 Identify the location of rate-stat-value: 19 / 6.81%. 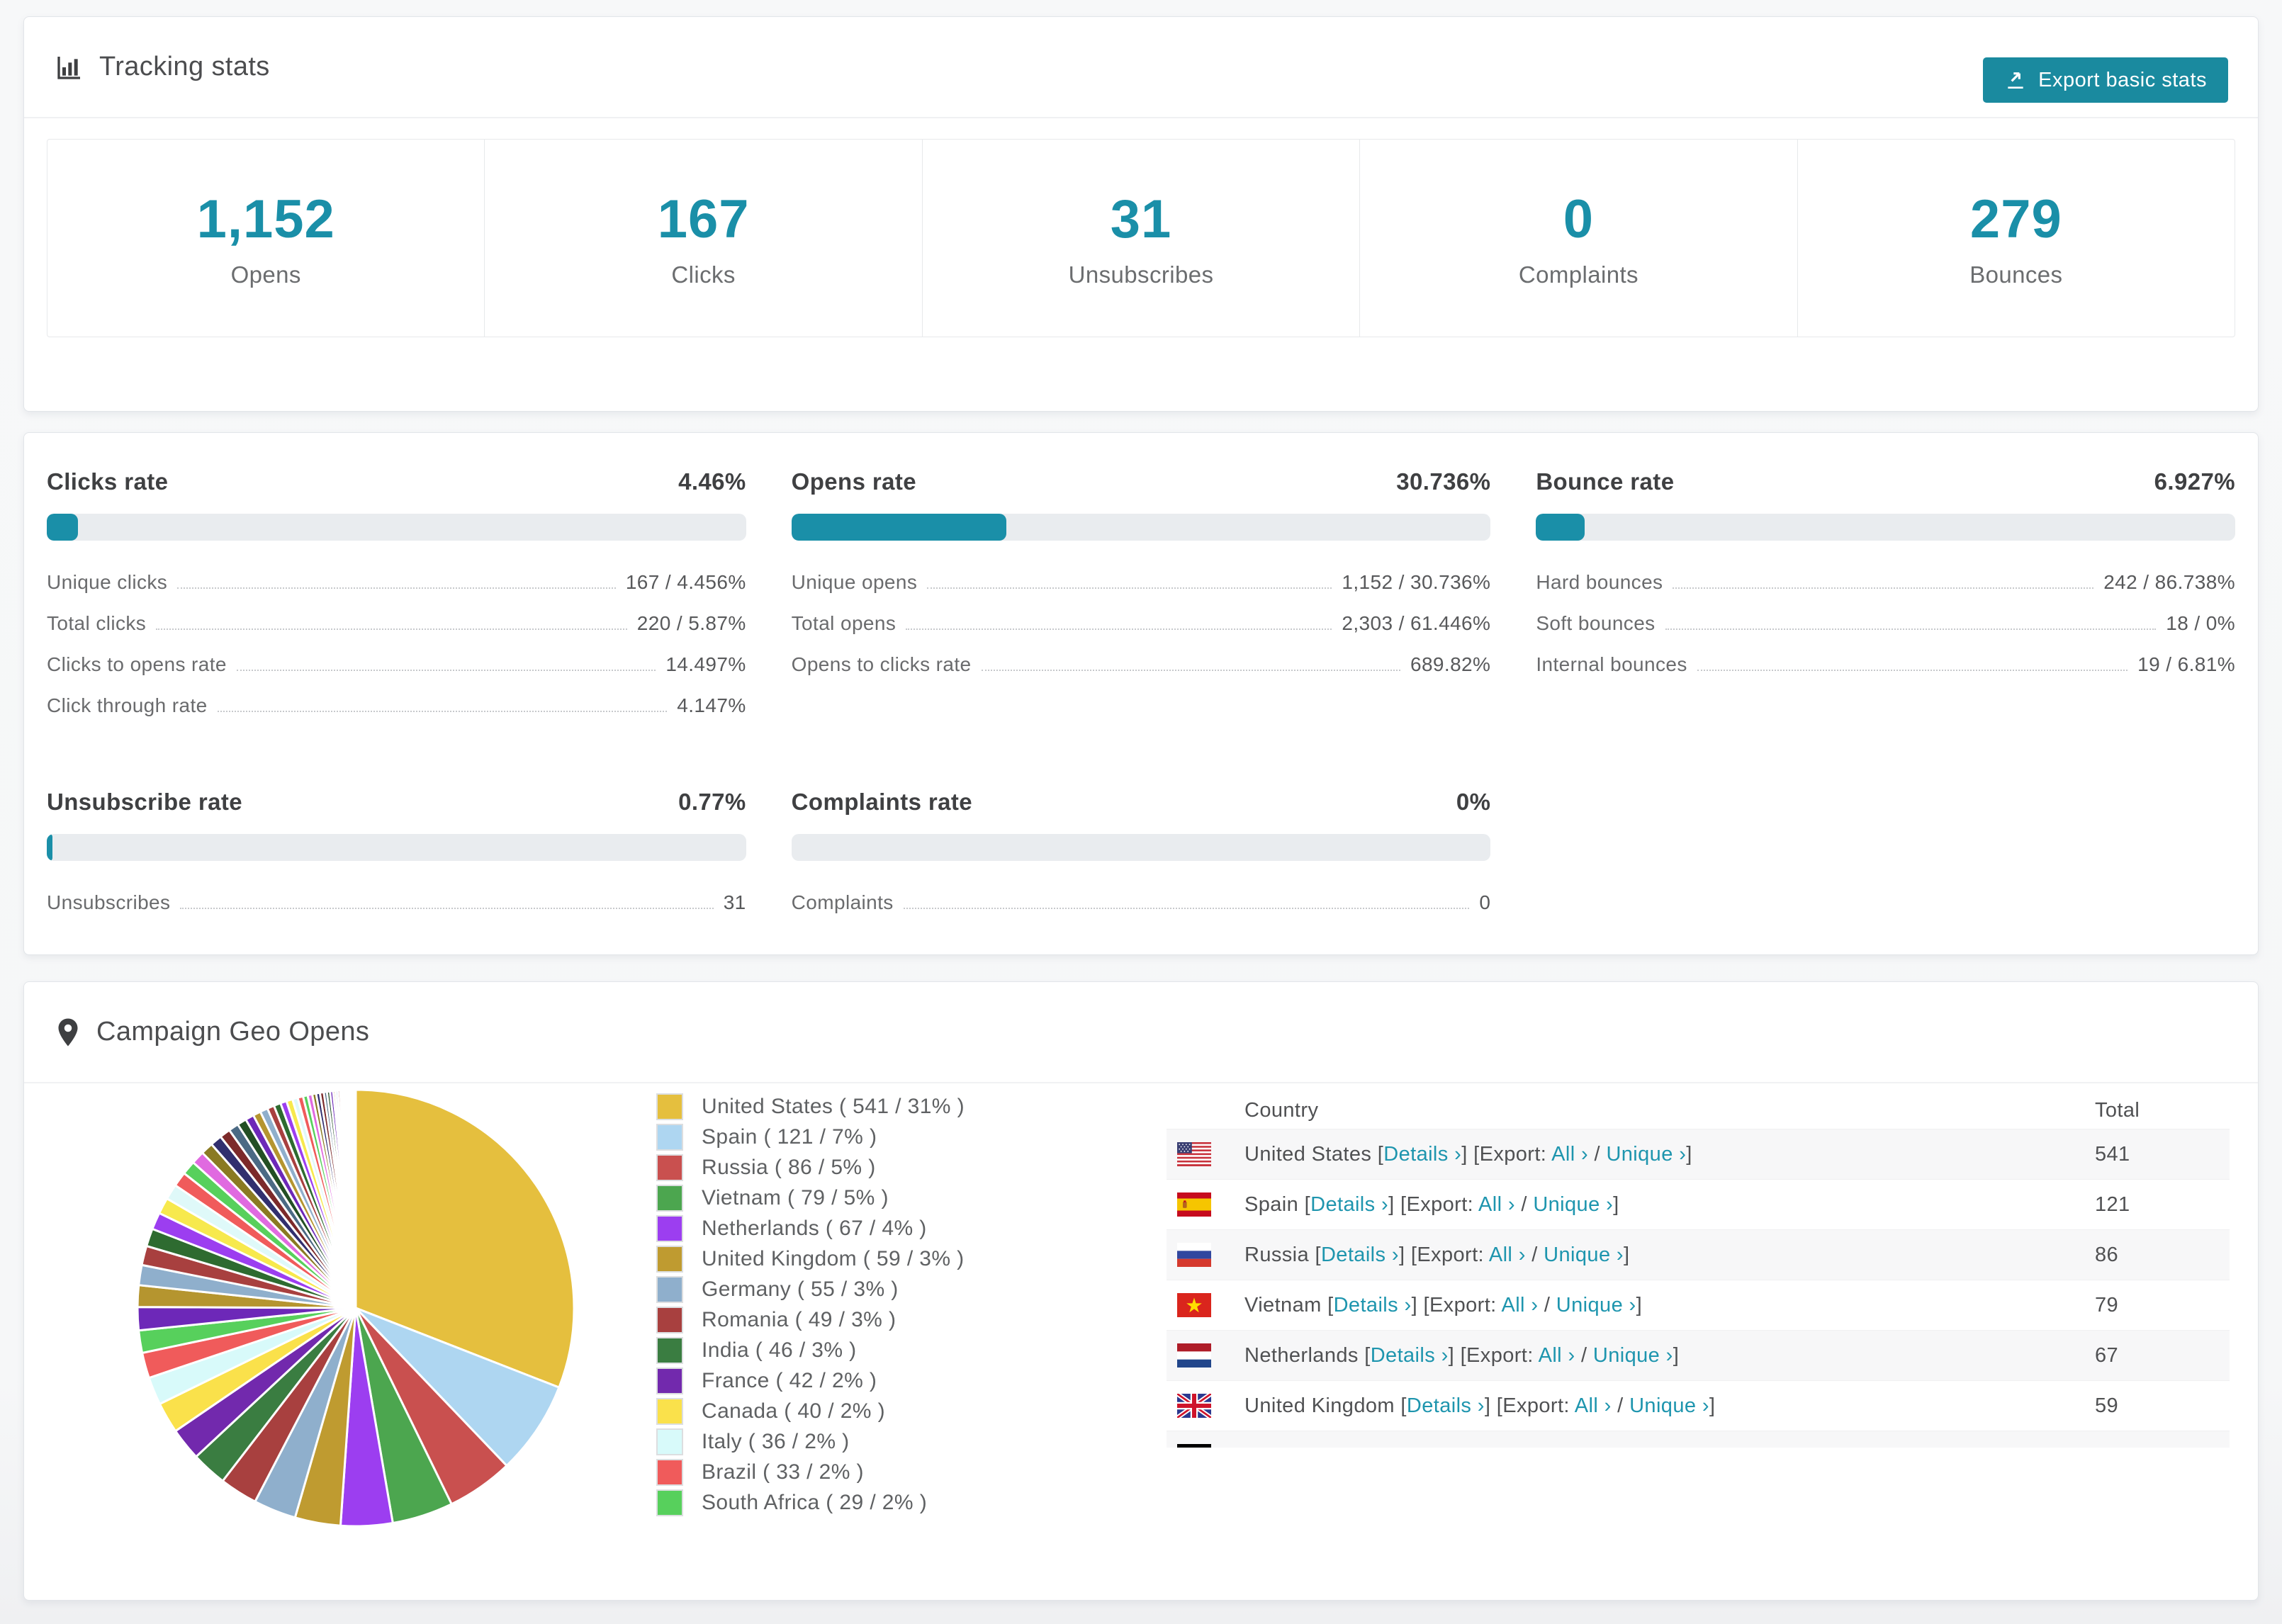
(2186, 664).